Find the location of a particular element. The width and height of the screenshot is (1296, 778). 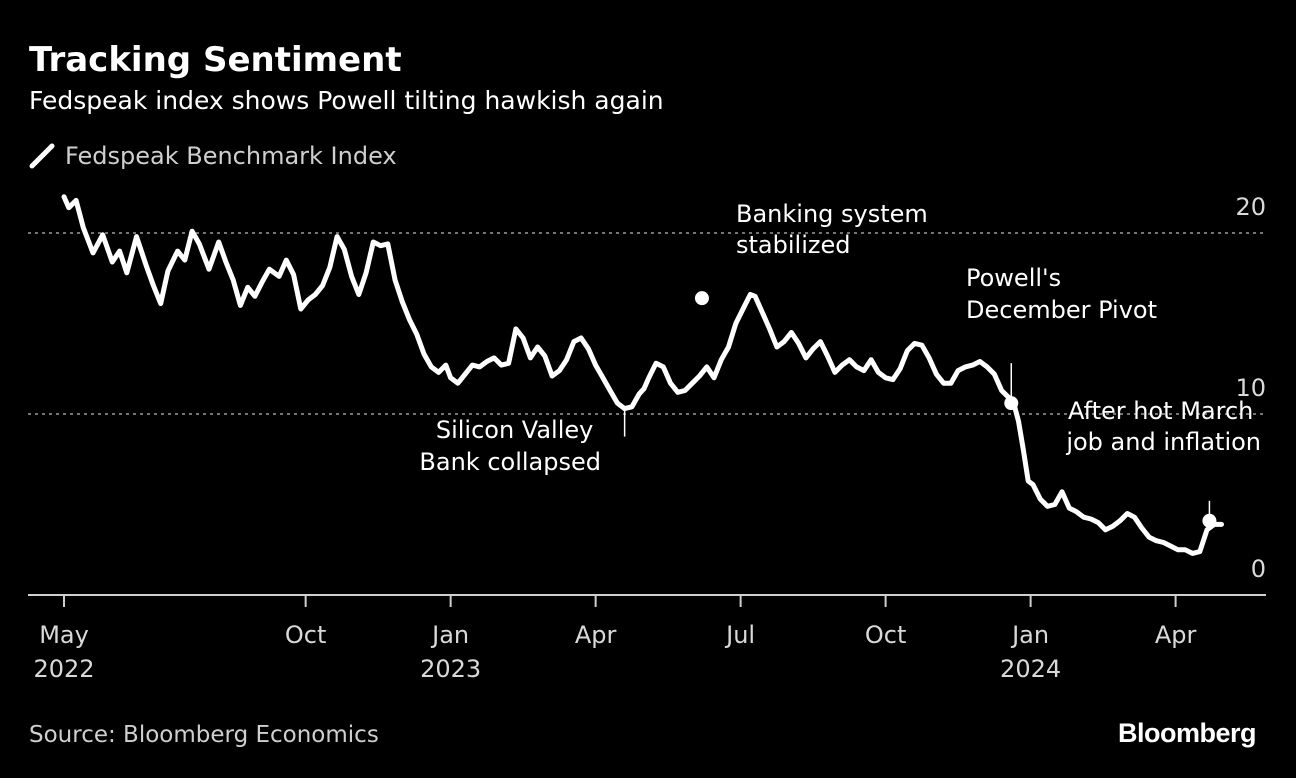

annotation-svb-line2: Bank collapsed is located at coordinates (510, 462).